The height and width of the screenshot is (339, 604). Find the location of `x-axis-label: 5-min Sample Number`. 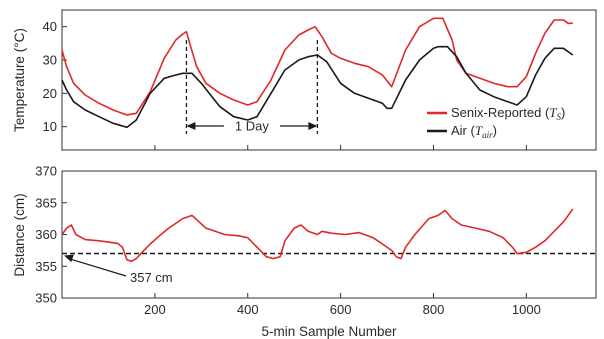

x-axis-label: 5-min Sample Number is located at coordinates (329, 331).